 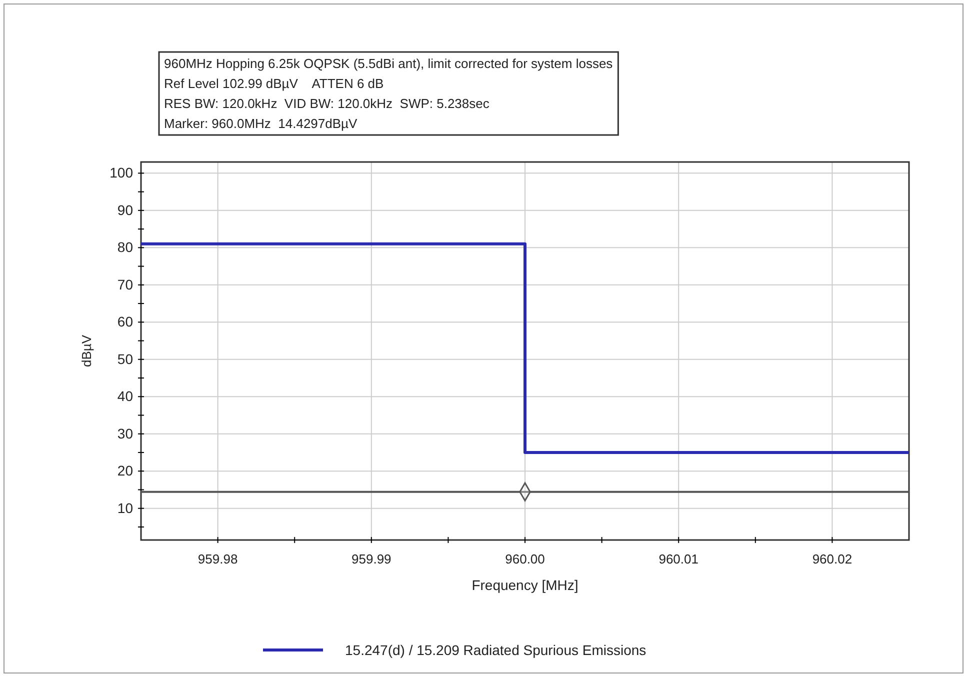 What do you see at coordinates (525, 559) in the screenshot?
I see `x-tick-label: 960.00` at bounding box center [525, 559].